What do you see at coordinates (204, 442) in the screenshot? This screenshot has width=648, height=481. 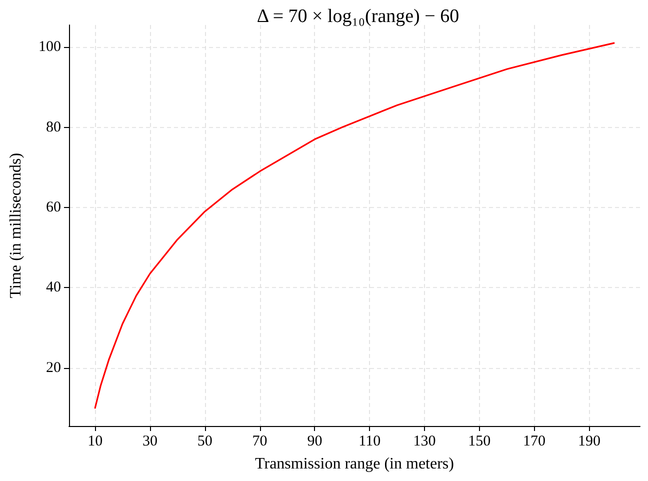 I see `x-tick-label: 50` at bounding box center [204, 442].